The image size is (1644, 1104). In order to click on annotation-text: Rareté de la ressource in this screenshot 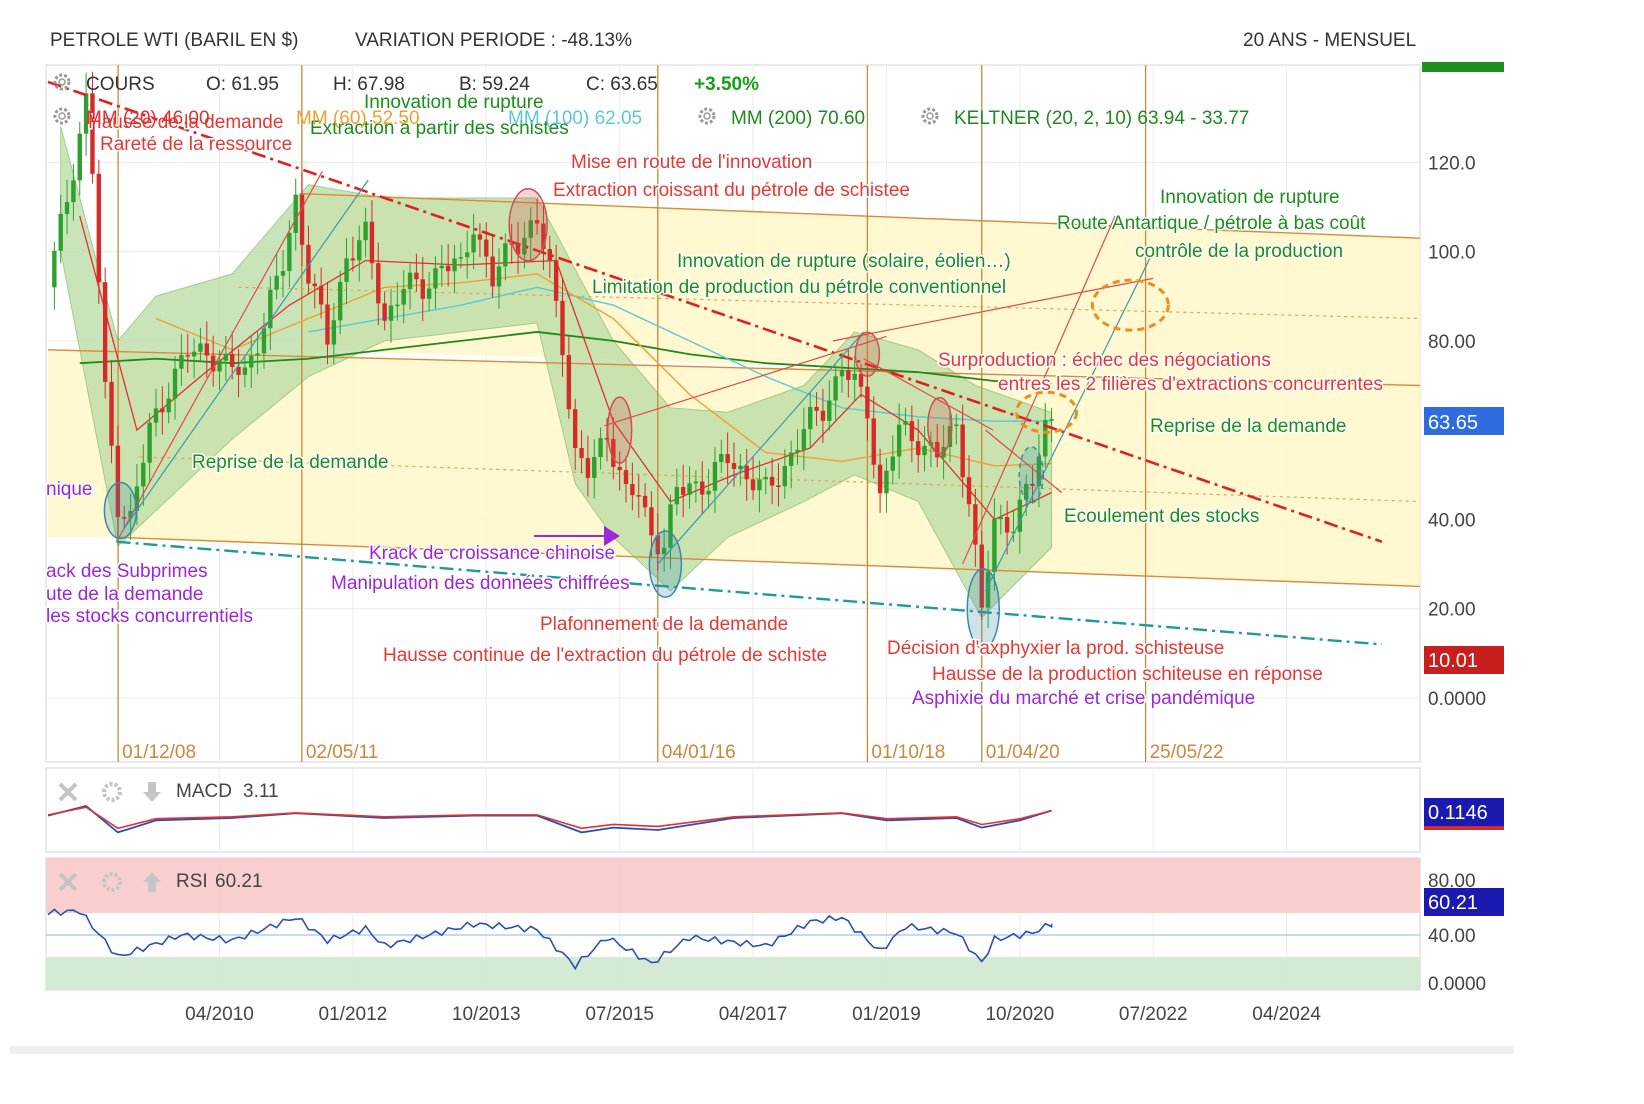, I will do `click(196, 144)`.